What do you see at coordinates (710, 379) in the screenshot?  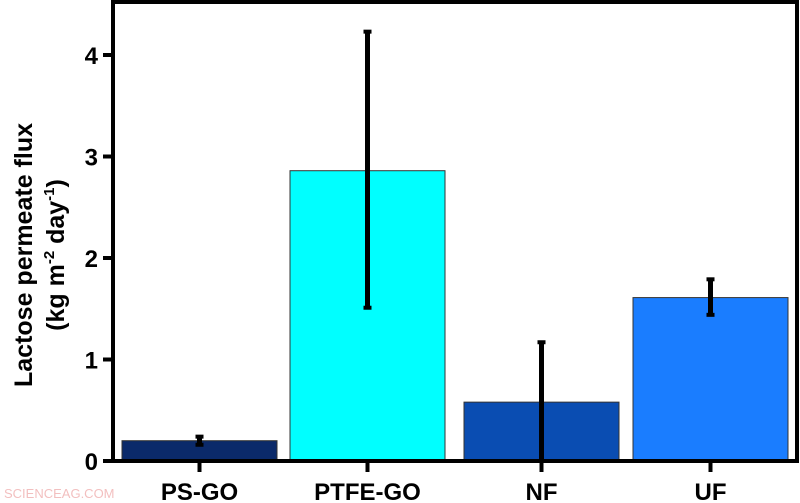 I see `bar-uf` at bounding box center [710, 379].